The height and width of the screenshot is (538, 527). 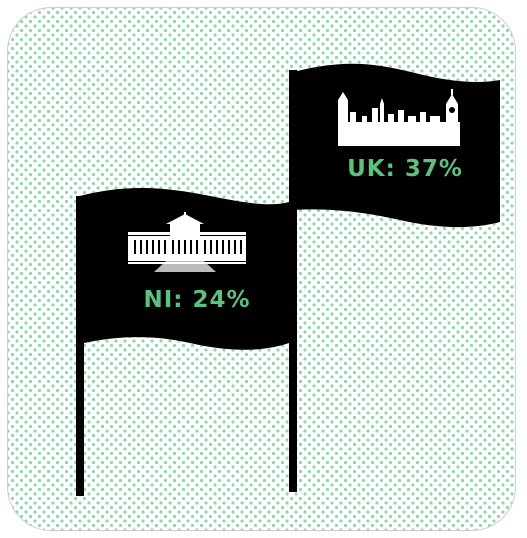 I want to click on stormont-parliament-building-icon, so click(x=187, y=242).